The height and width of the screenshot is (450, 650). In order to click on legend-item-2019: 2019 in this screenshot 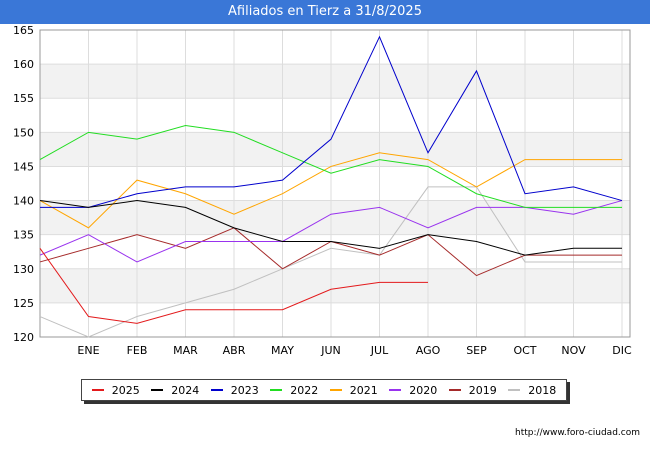, I will do `click(472, 390)`.